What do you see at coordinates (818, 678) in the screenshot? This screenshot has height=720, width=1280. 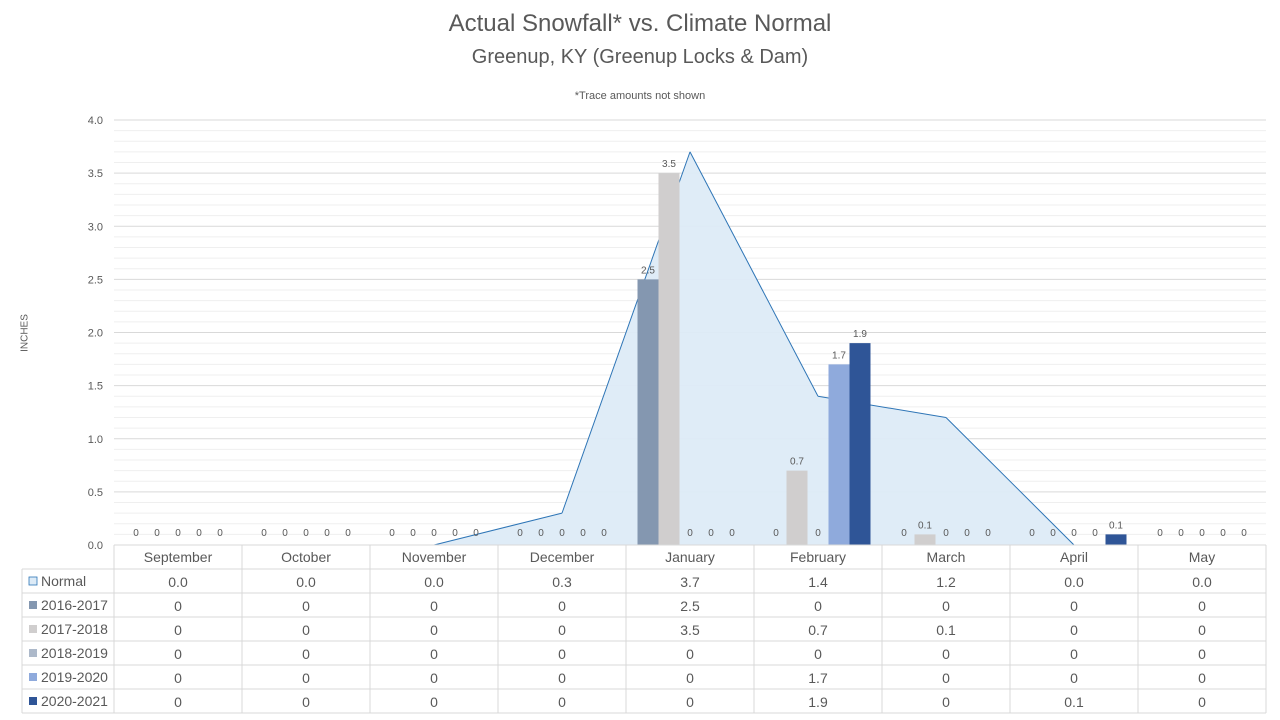 I see `table-cell: 1.7` at bounding box center [818, 678].